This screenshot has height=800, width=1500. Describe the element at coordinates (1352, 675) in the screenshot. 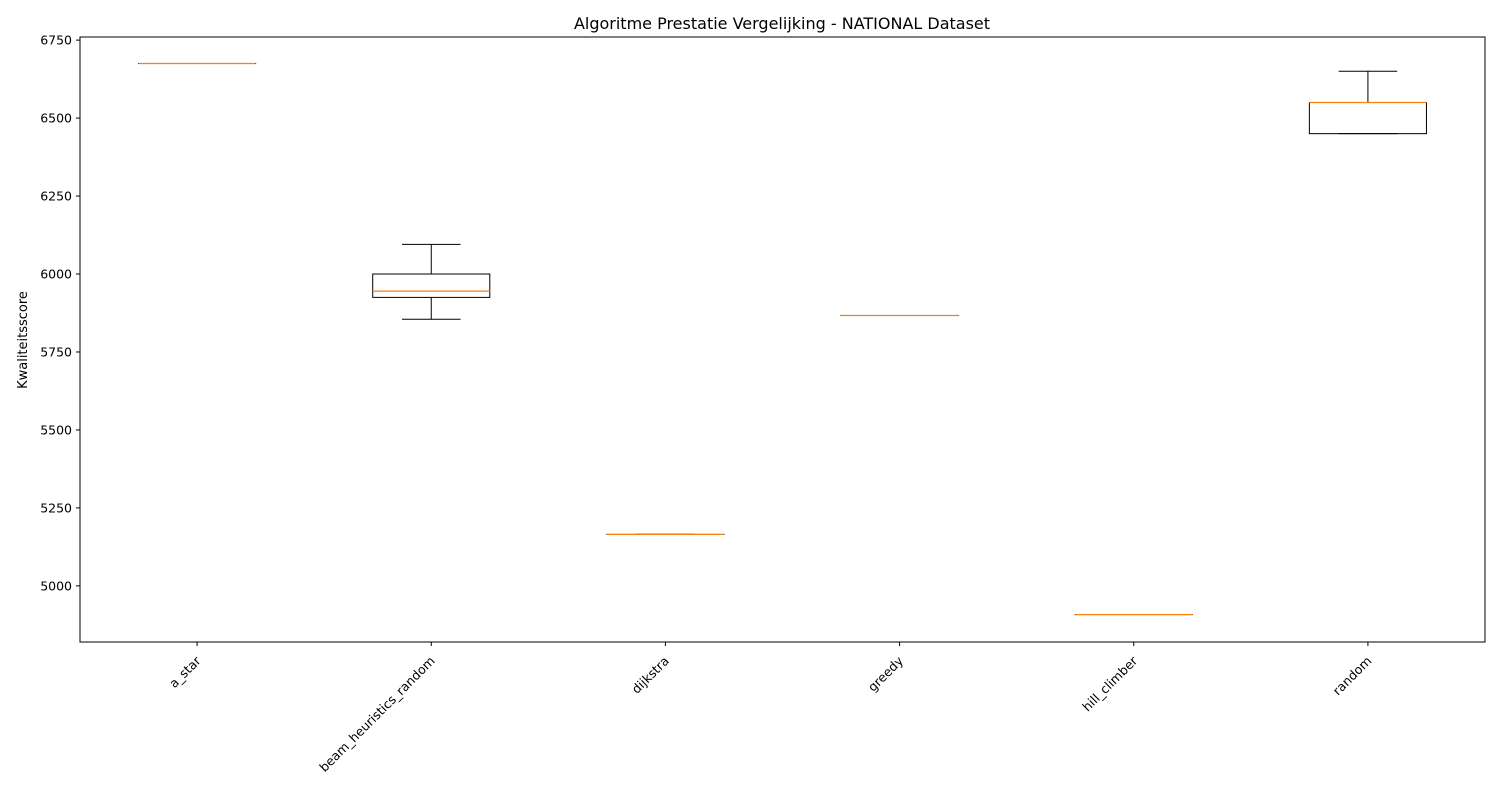

I see `x-tick-label: random` at that location.